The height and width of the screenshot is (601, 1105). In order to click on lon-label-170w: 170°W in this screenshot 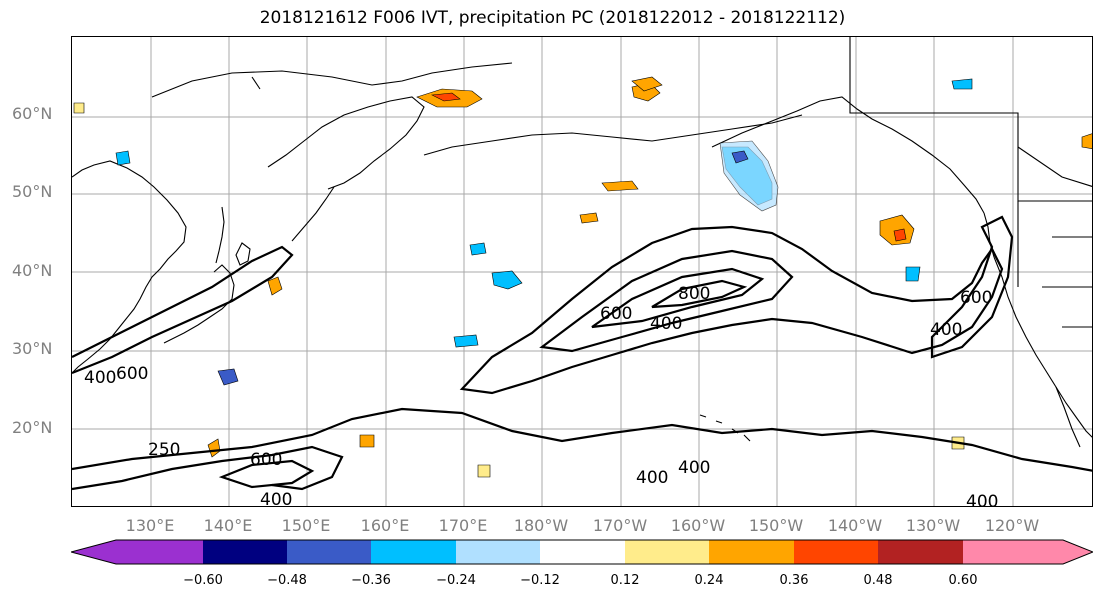, I will do `click(620, 525)`.